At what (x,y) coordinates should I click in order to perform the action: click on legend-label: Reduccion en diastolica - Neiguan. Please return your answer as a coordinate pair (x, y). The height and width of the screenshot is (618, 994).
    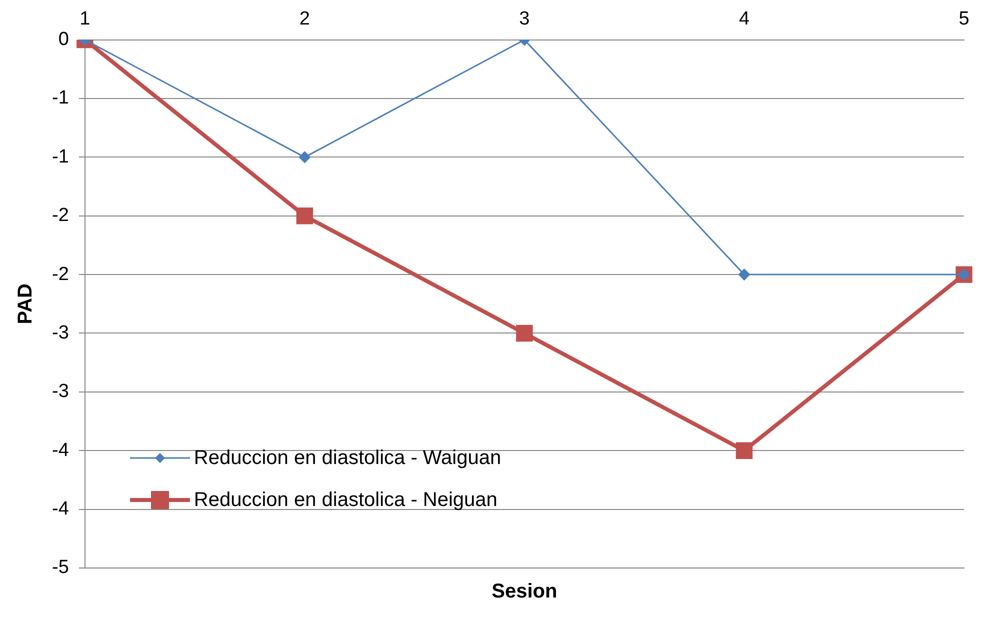
    Looking at the image, I should click on (346, 500).